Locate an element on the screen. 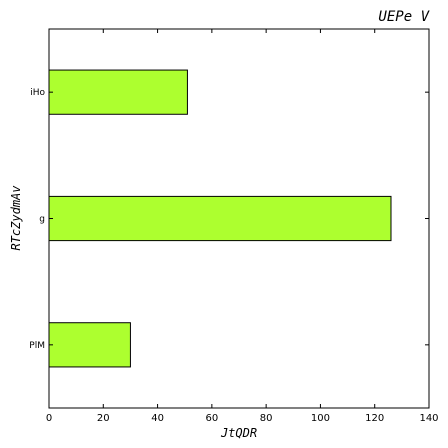 The image size is (448, 448). x-tick-label: 80 is located at coordinates (266, 418).